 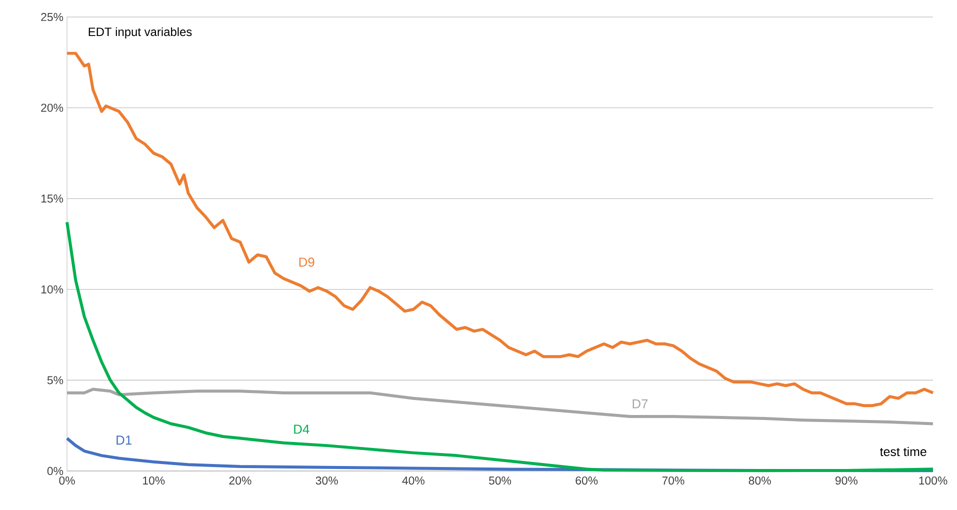 What do you see at coordinates (67, 480) in the screenshot?
I see `x-tick-label: 0%` at bounding box center [67, 480].